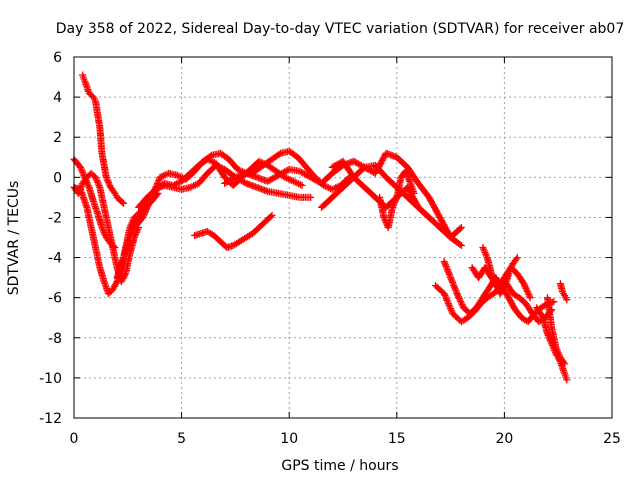 The height and width of the screenshot is (480, 640). Describe the element at coordinates (50, 419) in the screenshot. I see `y-tick-label: -12` at that location.